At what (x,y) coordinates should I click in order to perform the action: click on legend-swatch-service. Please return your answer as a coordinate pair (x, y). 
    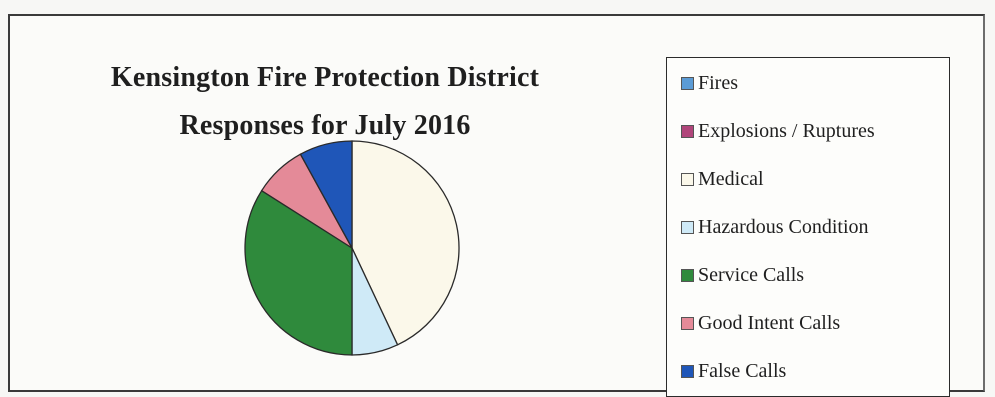
    Looking at the image, I should click on (687, 275).